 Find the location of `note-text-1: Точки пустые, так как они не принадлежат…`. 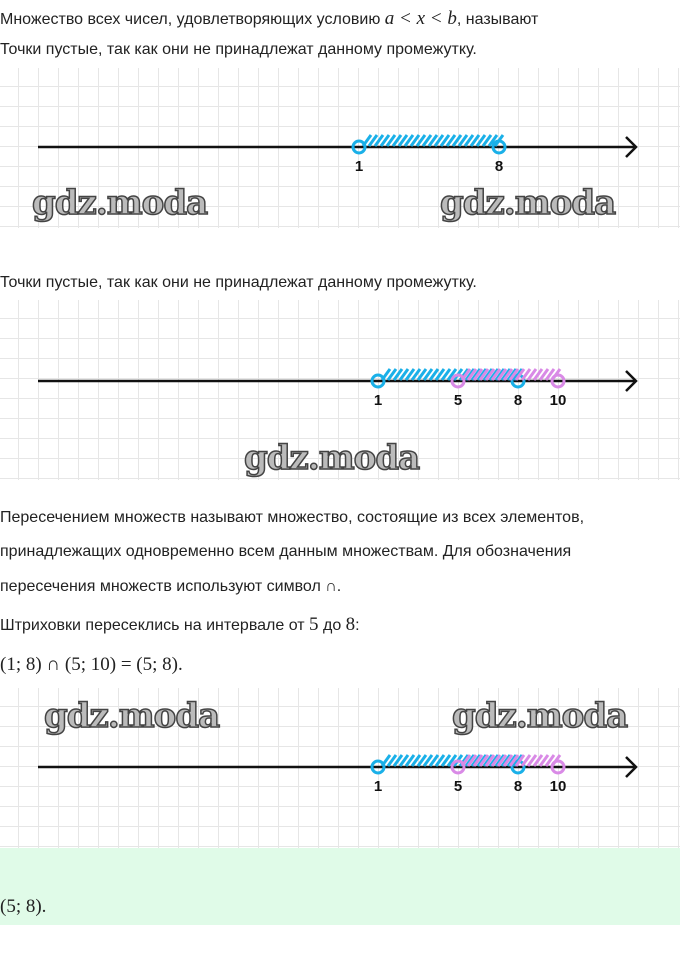

note-text-1: Точки пустые, так как они не принадлежат… is located at coordinates (238, 49).